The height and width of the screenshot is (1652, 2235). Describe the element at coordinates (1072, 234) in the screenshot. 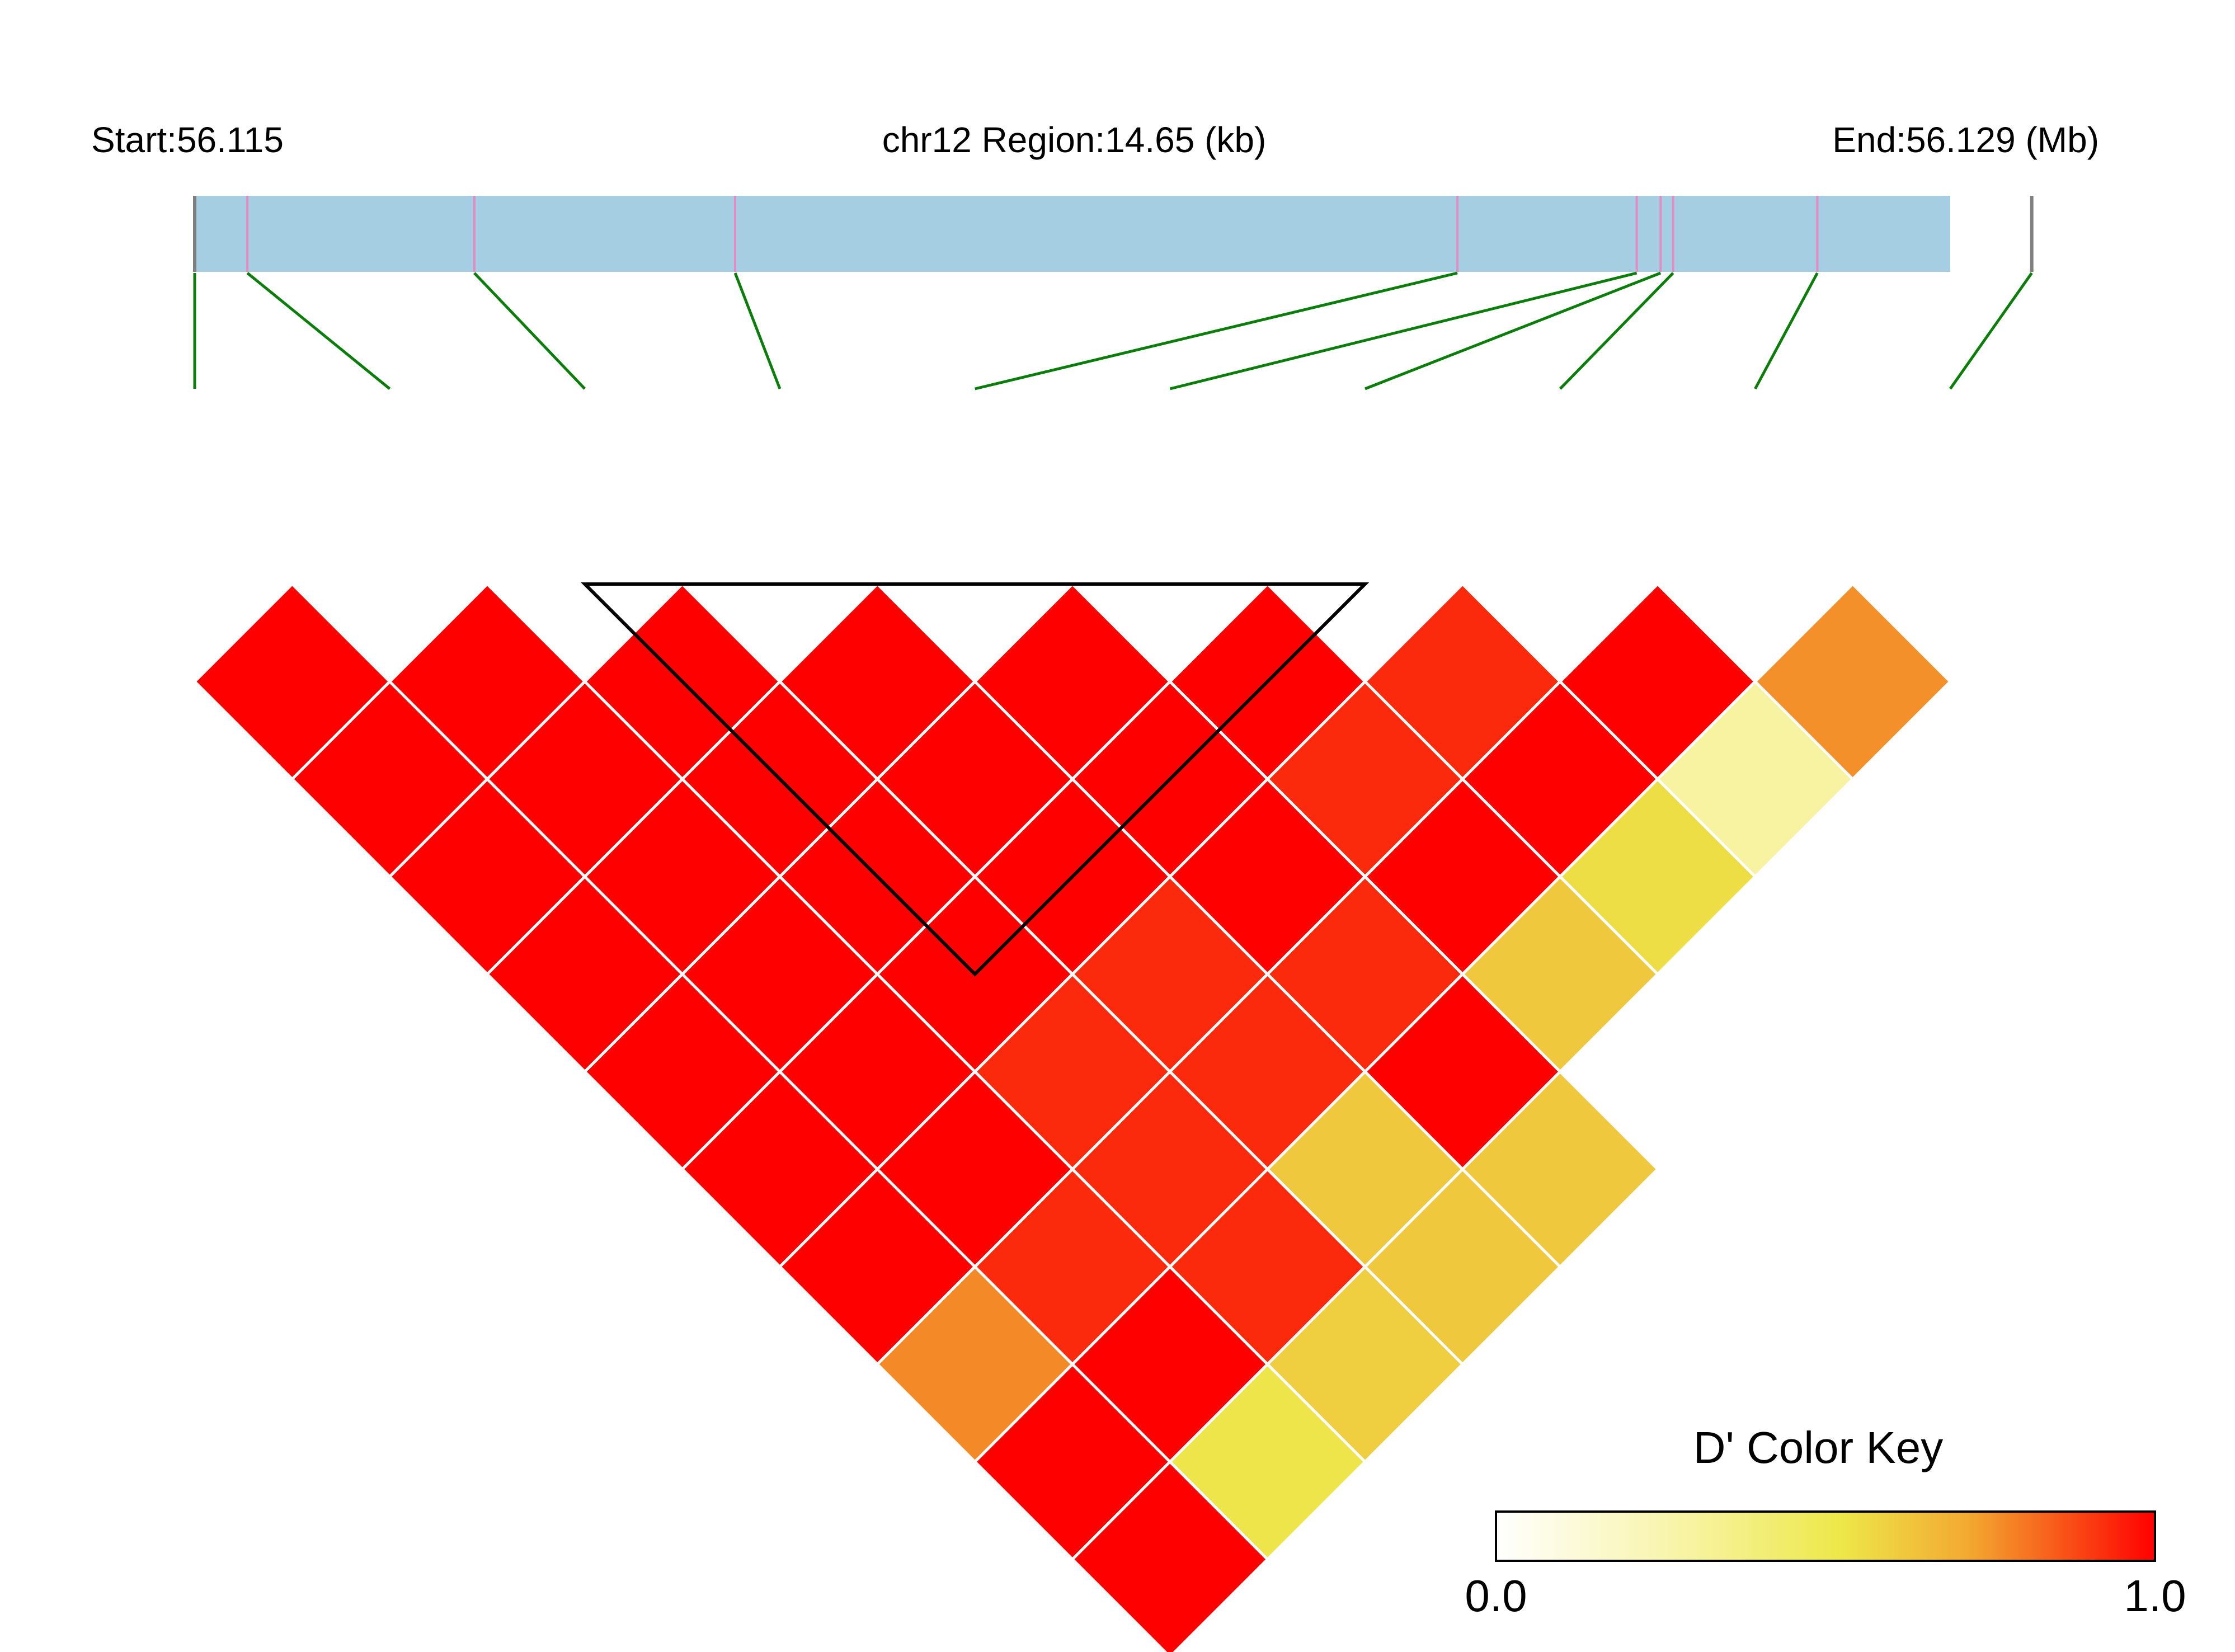

I see `region-track-bar` at that location.